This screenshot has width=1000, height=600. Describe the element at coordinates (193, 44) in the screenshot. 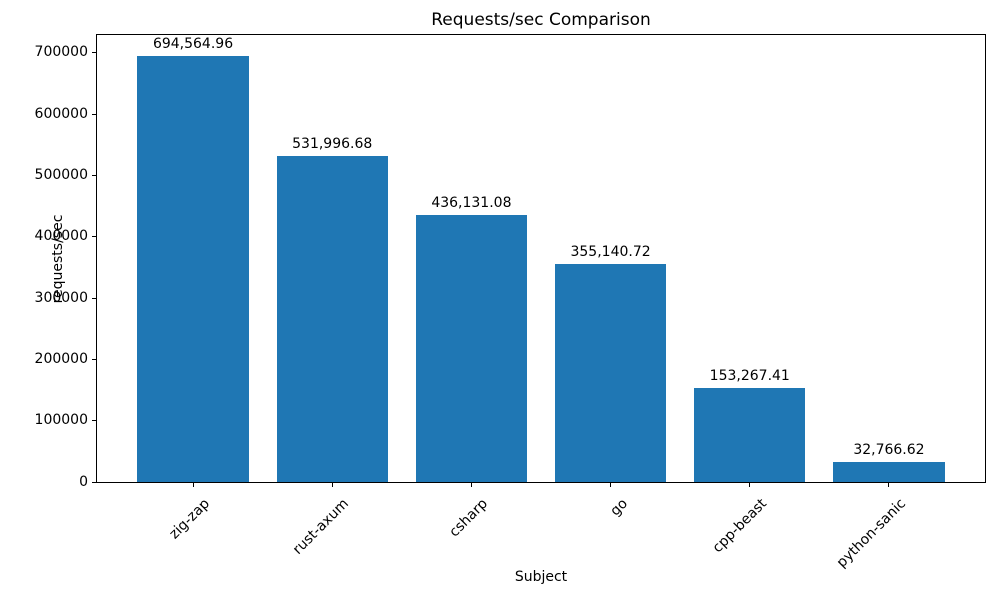

I see `bar-value-label: 694,564.96` at that location.